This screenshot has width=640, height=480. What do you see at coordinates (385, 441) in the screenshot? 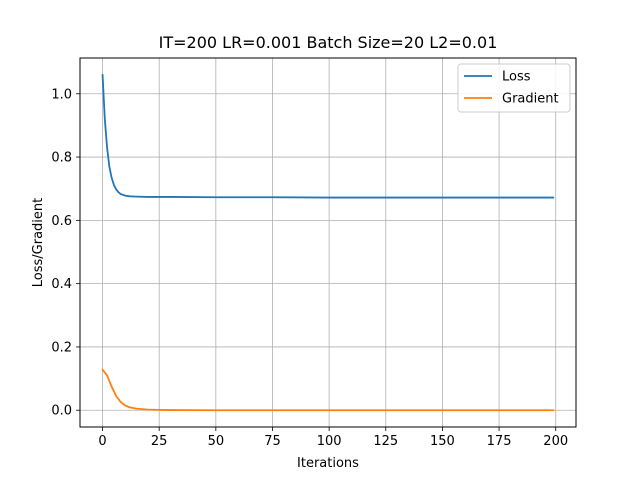
I see `x-tick-label: 125` at bounding box center [385, 441].